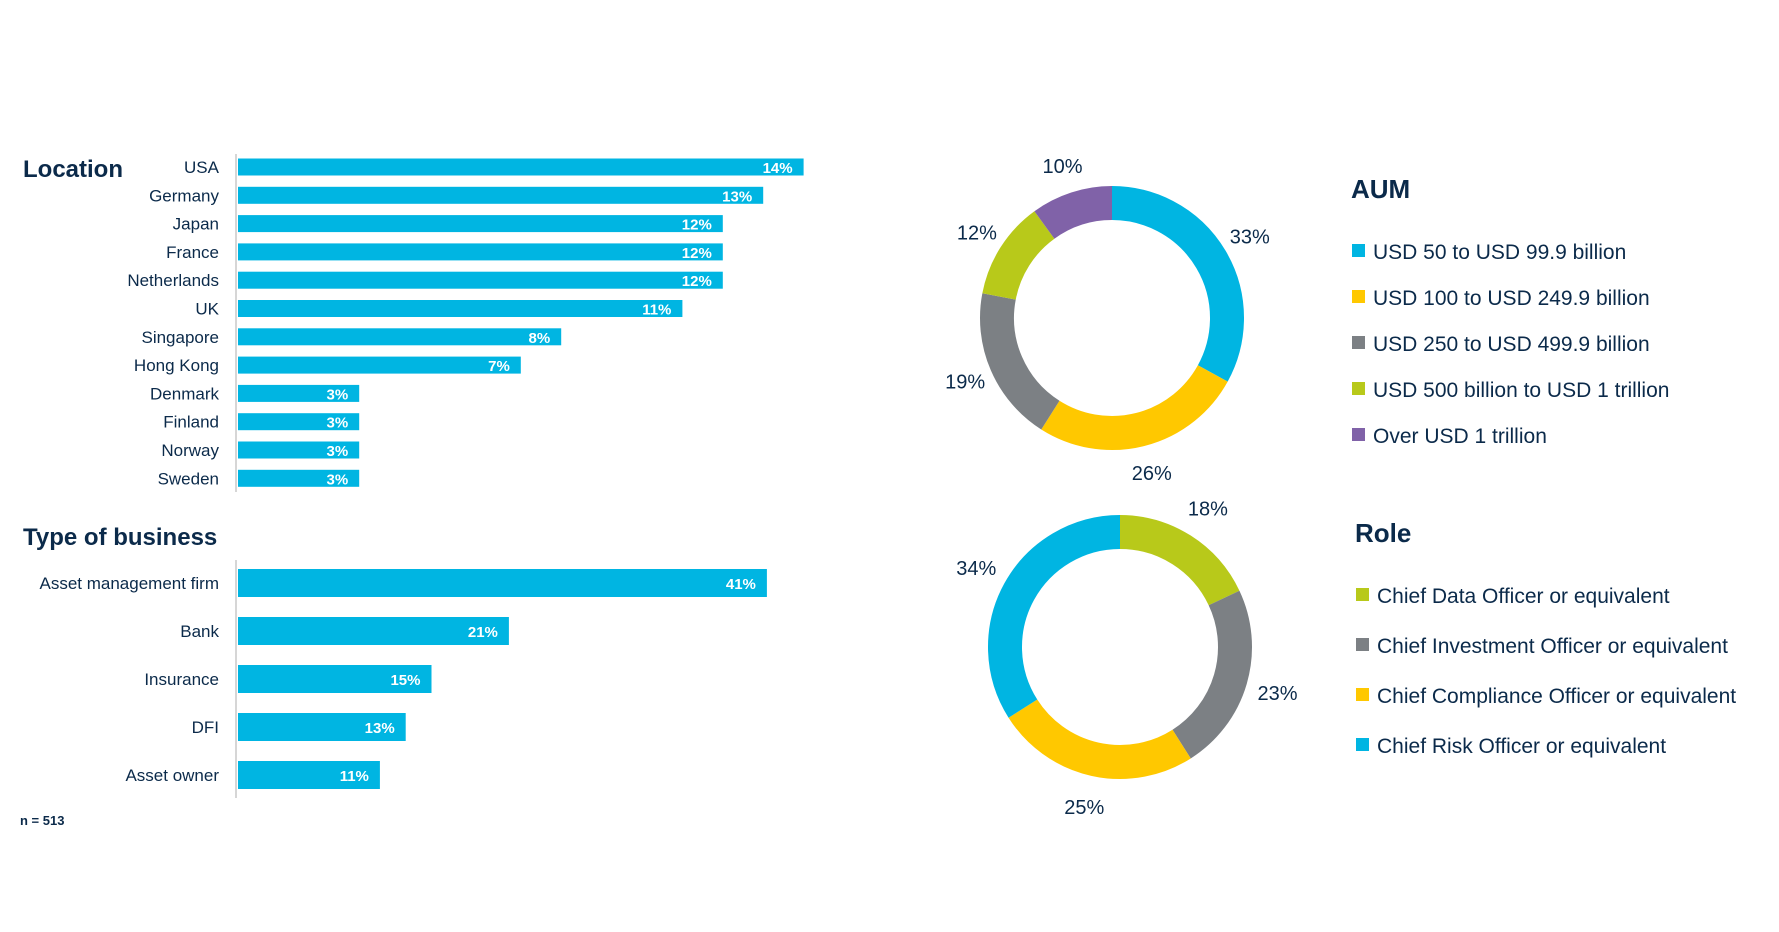 This screenshot has height=932, width=1779. Describe the element at coordinates (184, 195) in the screenshot. I see `location-category-label: Germany` at that location.